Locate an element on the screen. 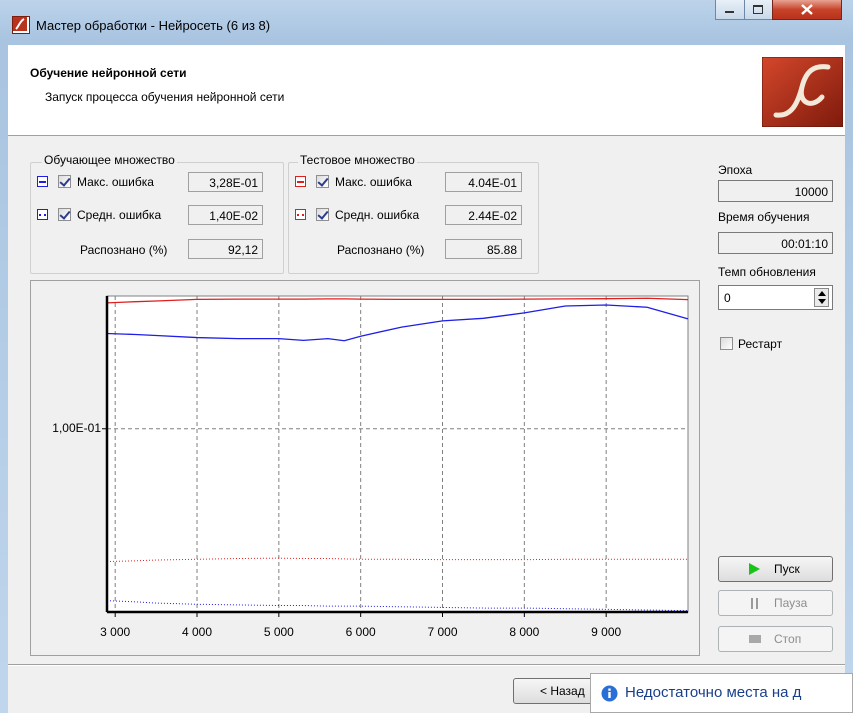 The width and height of the screenshot is (853, 713). start-button: Пуск is located at coordinates (775, 569).